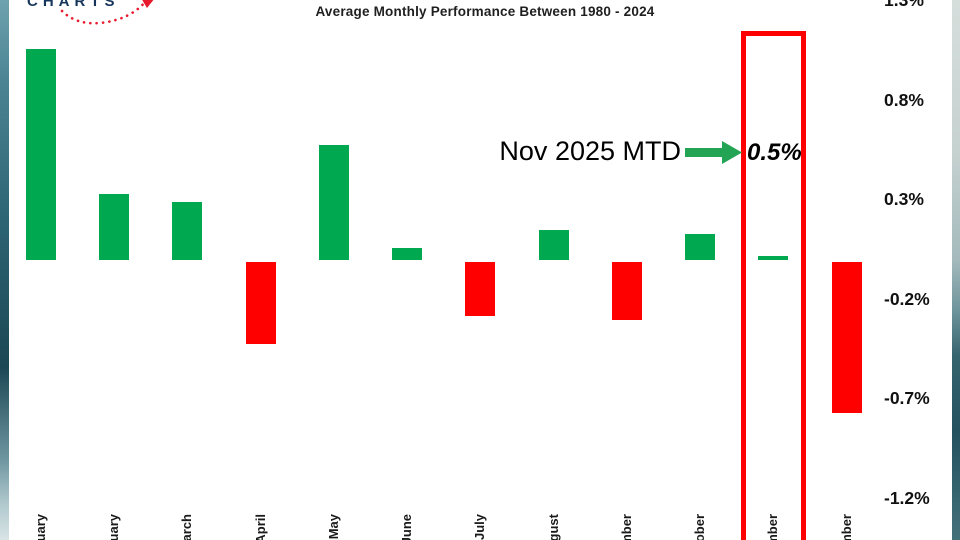  I want to click on bar-may, so click(333, 202).